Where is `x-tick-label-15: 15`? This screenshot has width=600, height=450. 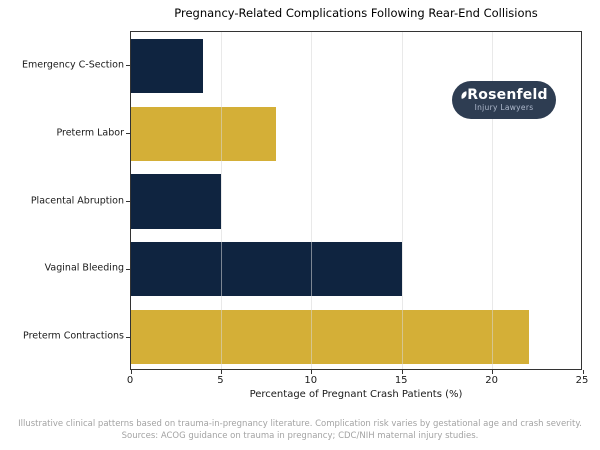 x-tick-label-15: 15 is located at coordinates (401, 380).